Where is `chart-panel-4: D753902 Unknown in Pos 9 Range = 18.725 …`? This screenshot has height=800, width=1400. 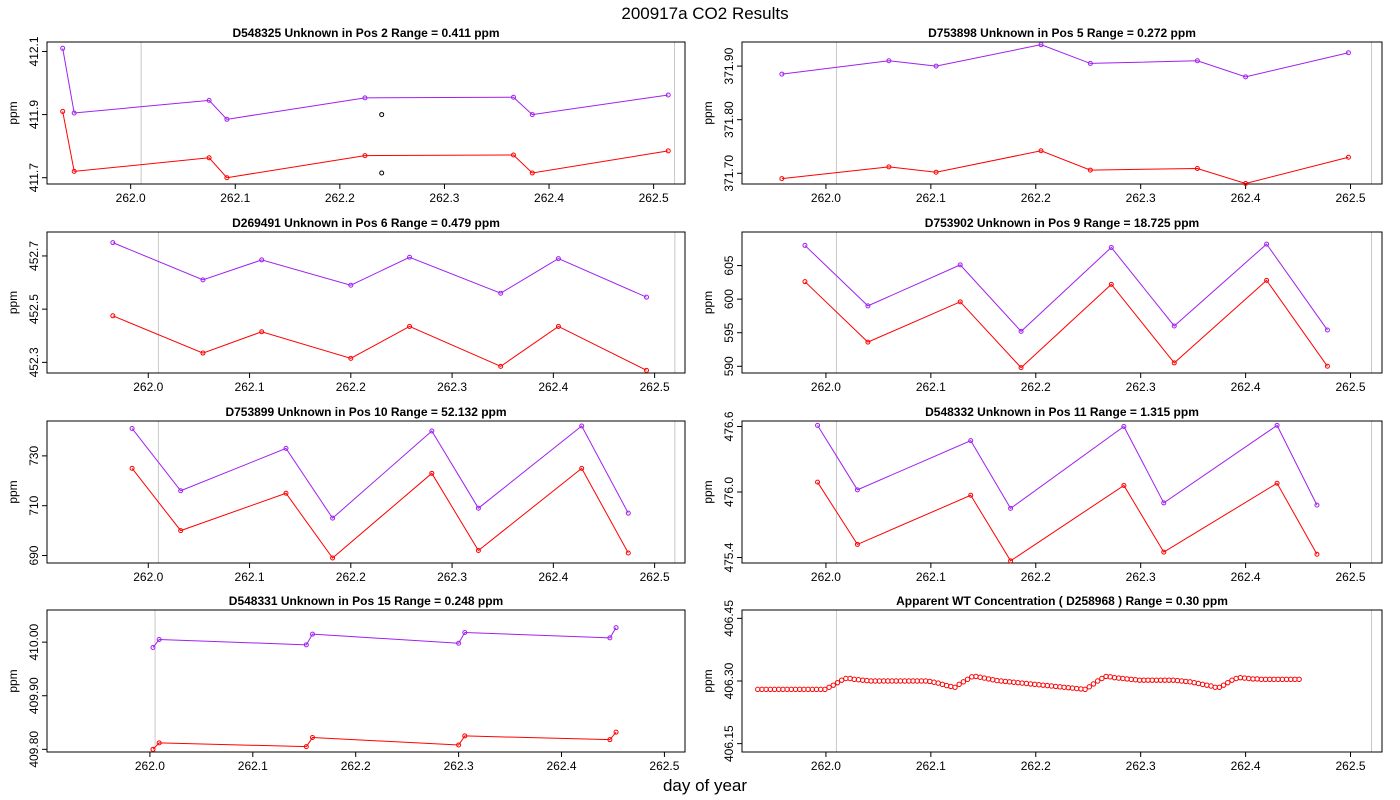
chart-panel-4: D753902 Unknown in Pos 9 Range = 18.725 … is located at coordinates (1042, 305).